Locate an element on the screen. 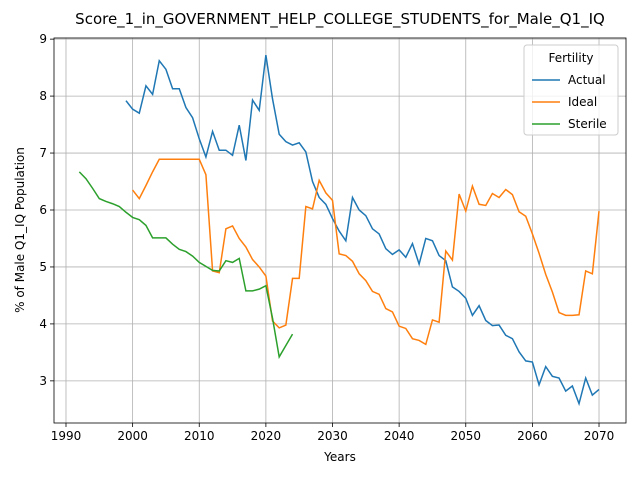 The height and width of the screenshot is (480, 640). y-tick-label: 6 is located at coordinates (43, 210).